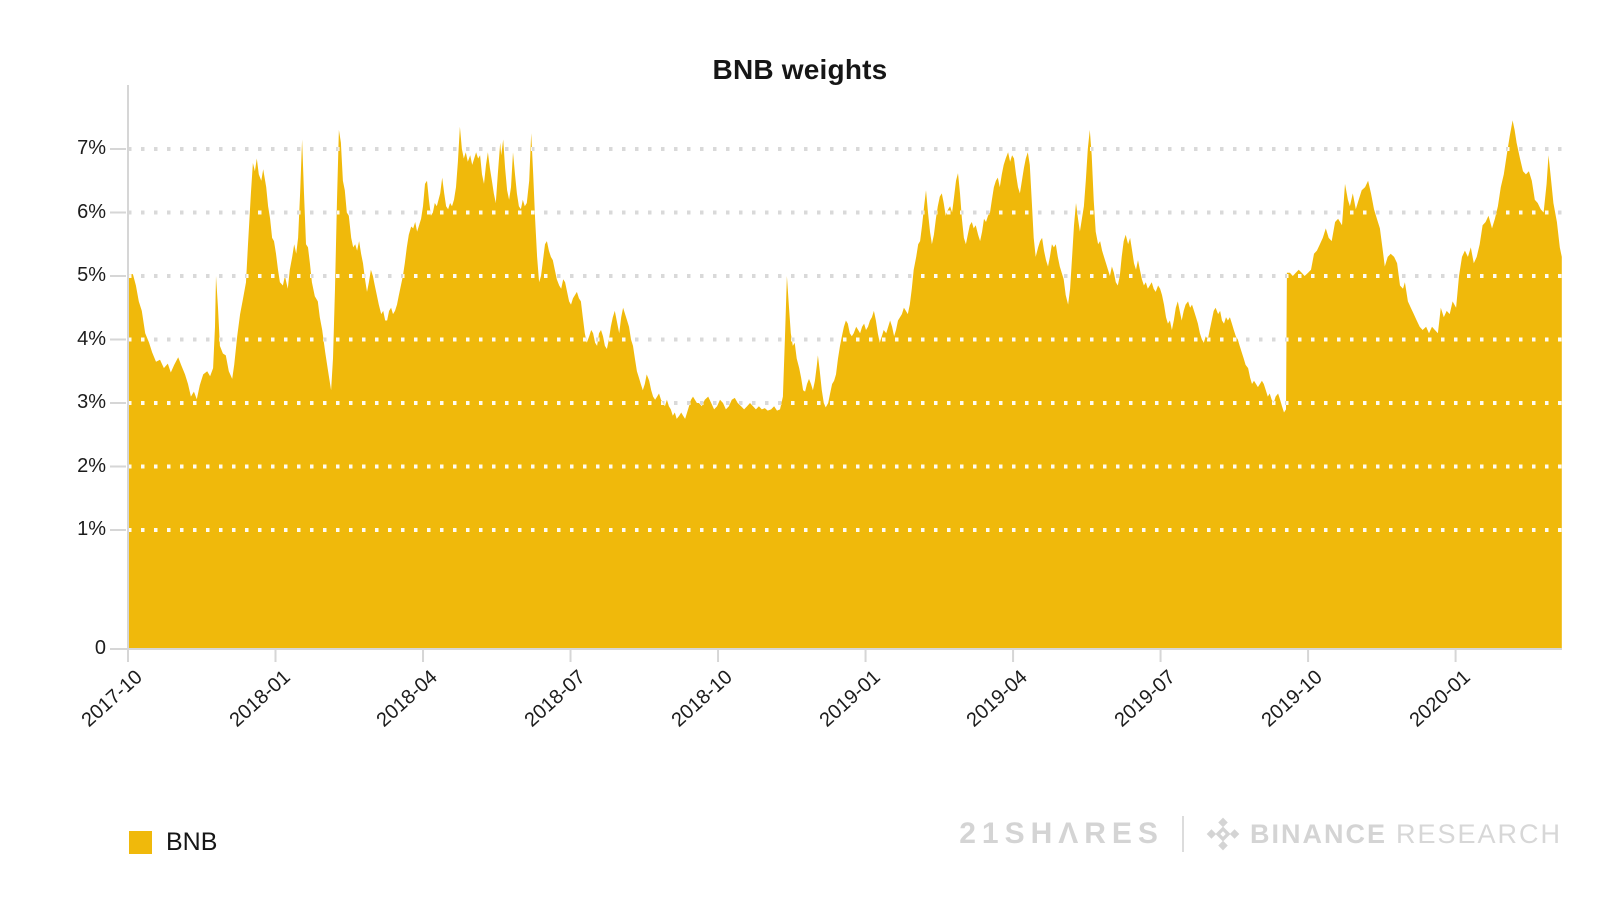  Describe the element at coordinates (91, 275) in the screenshot. I see `y-axis-label-5pct: 5%` at that location.